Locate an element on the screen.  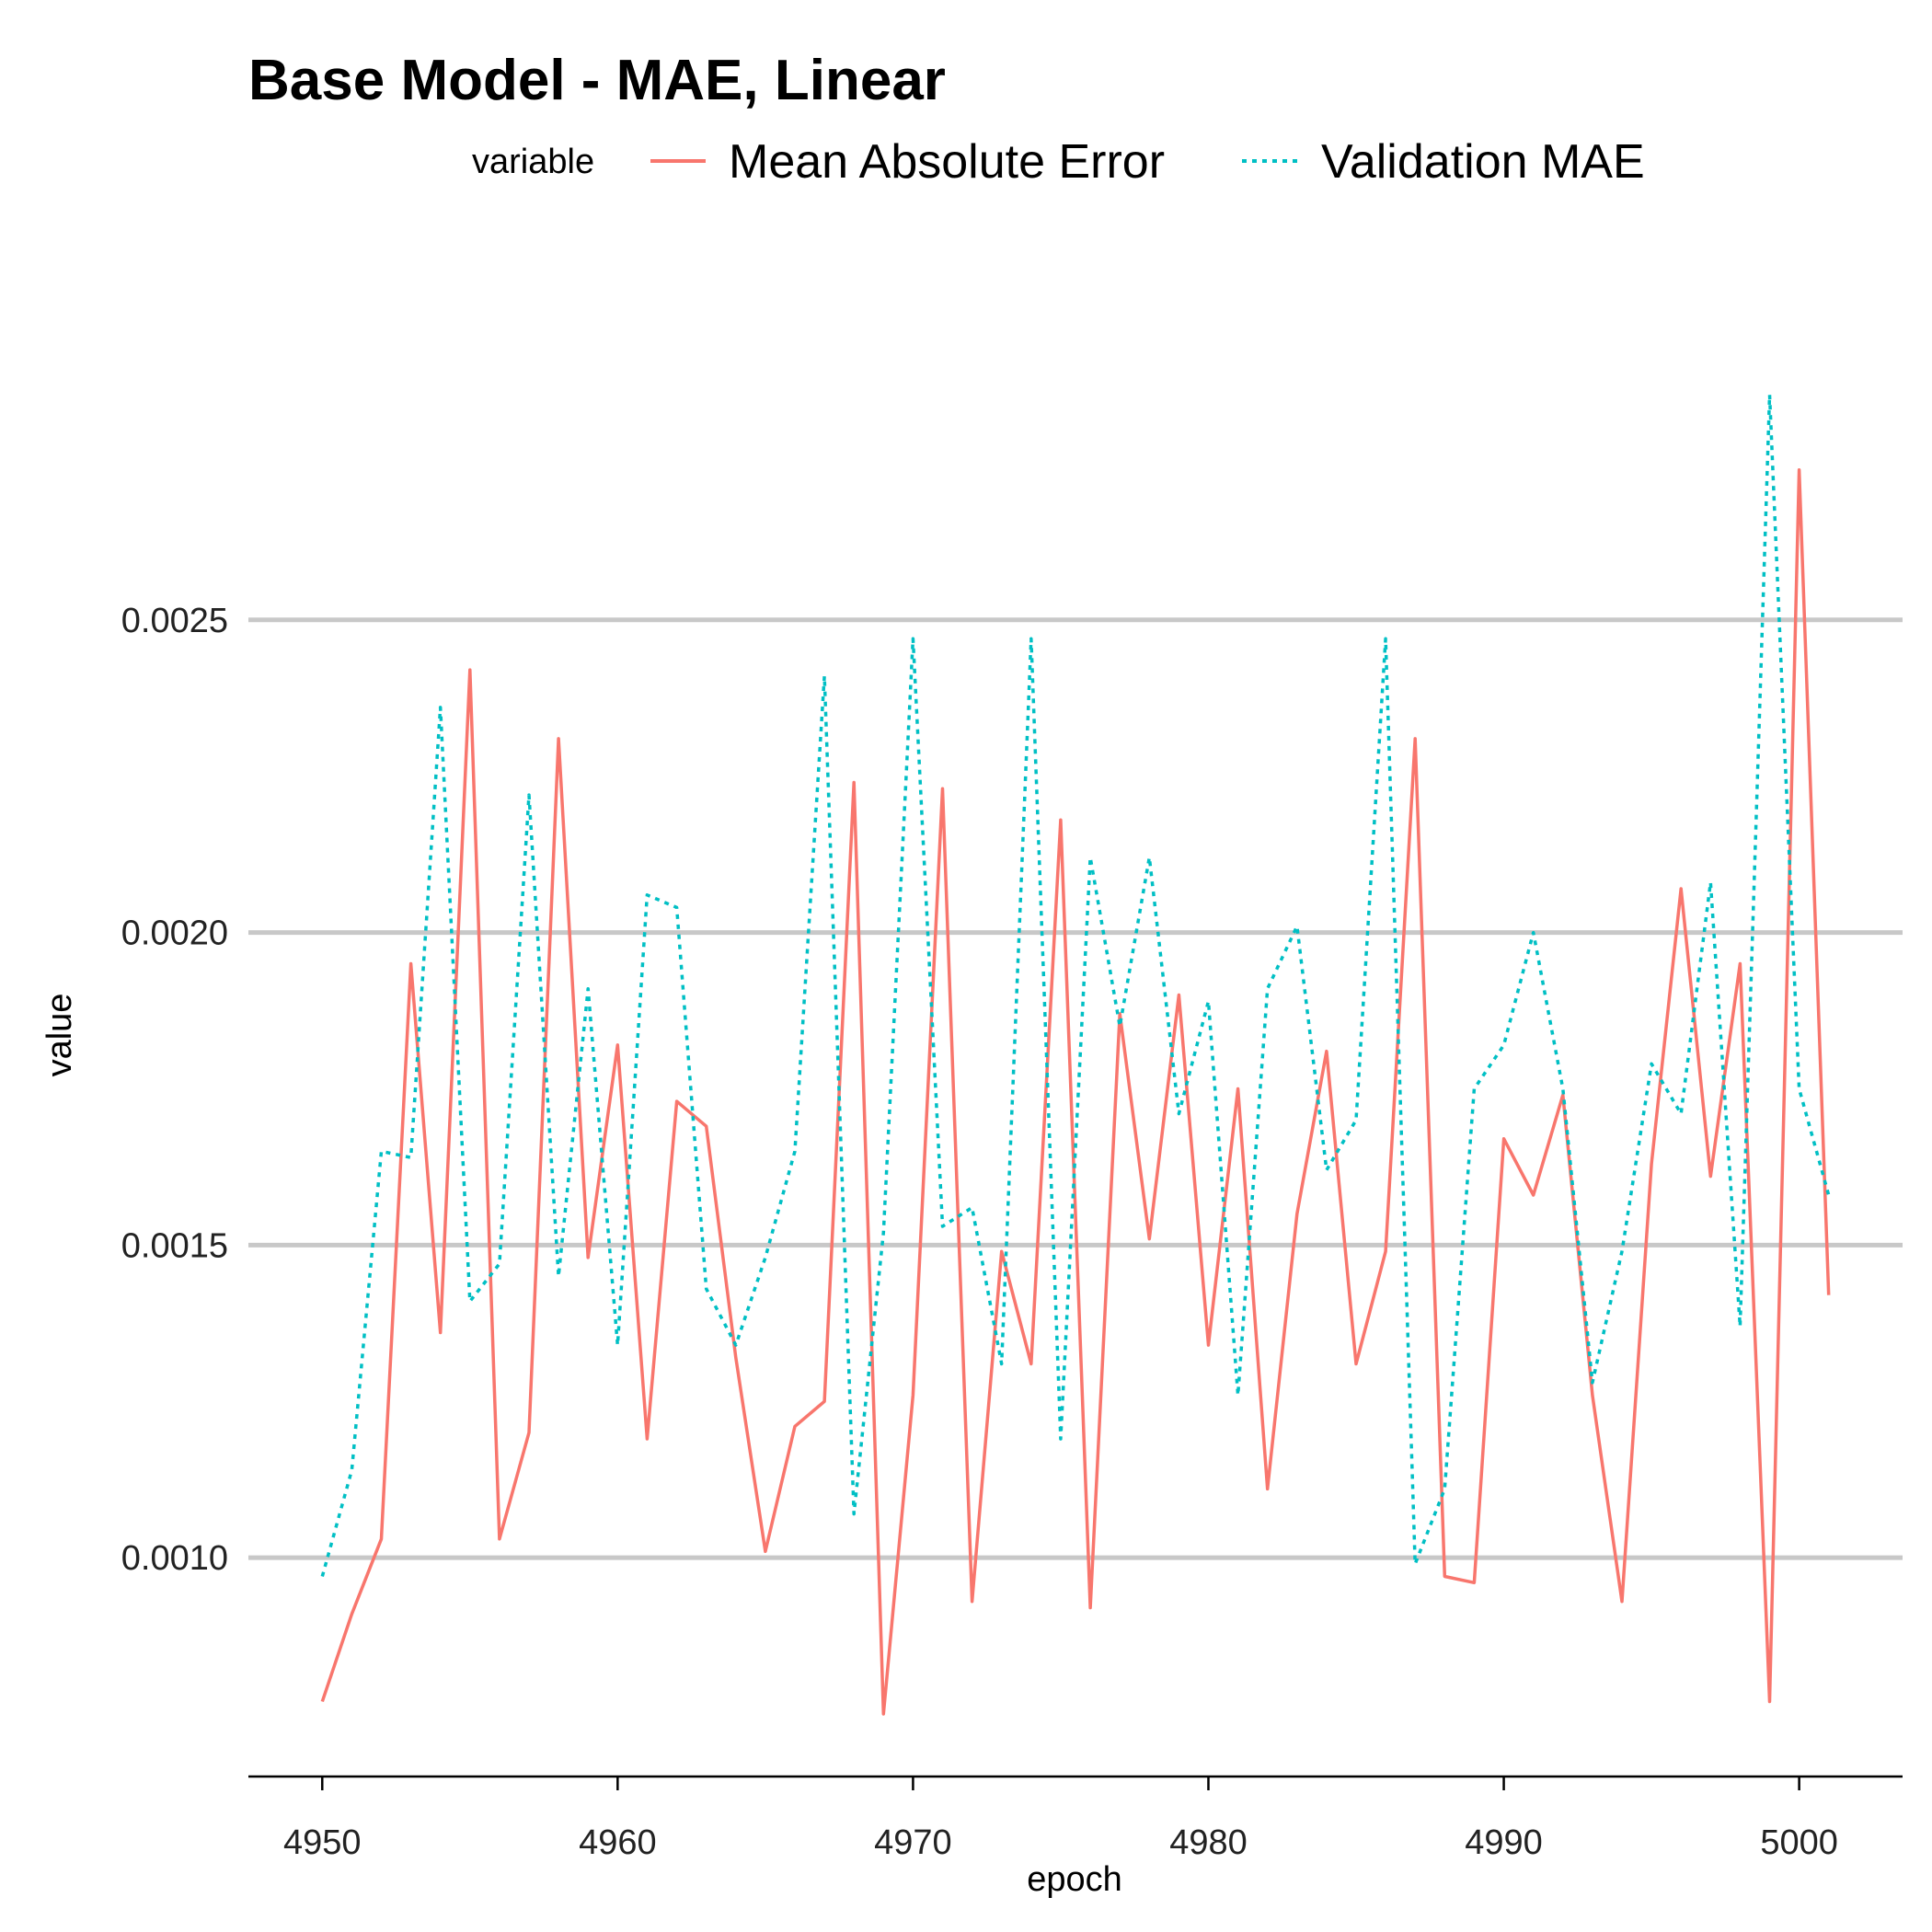
legend-label-validation-mae: Validation MAE is located at coordinates (1483, 162).